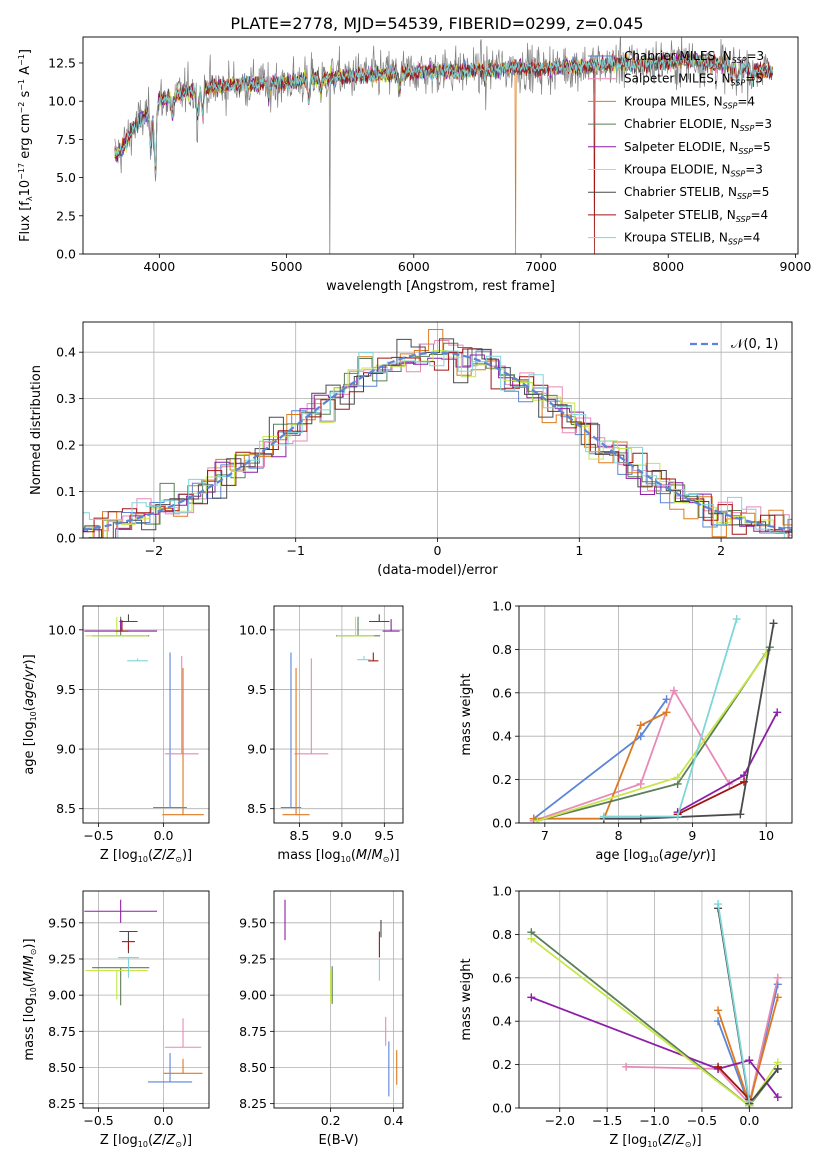 This screenshot has width=819, height=1170. What do you see at coordinates (62, 1031) in the screenshot?
I see `y-tick-label: 8.75` at bounding box center [62, 1031].